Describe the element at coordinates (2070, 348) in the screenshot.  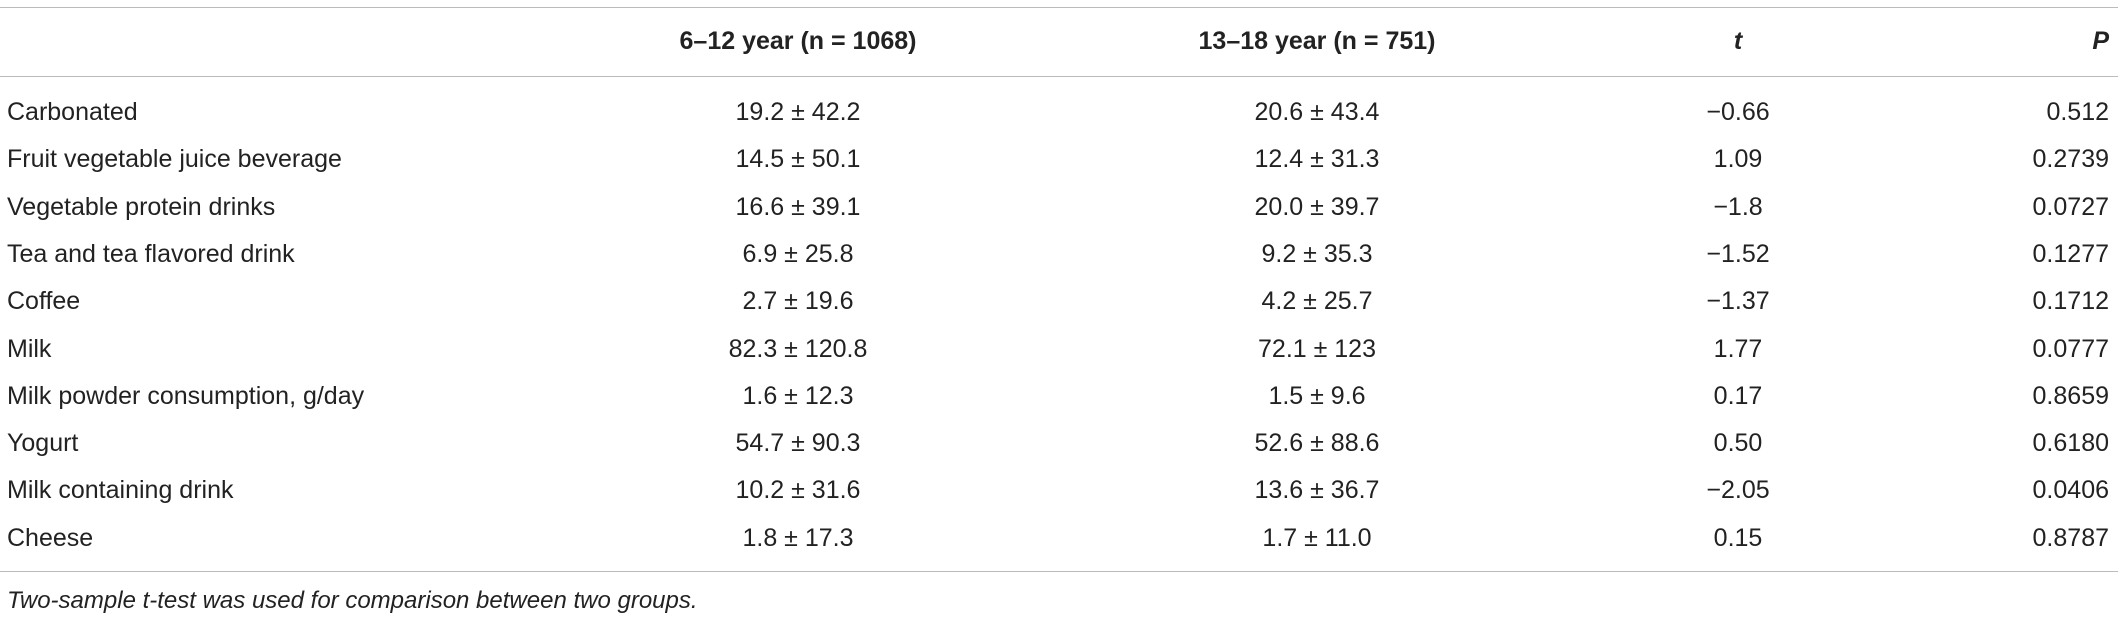
I see `table-cell: 0.0777` at that location.